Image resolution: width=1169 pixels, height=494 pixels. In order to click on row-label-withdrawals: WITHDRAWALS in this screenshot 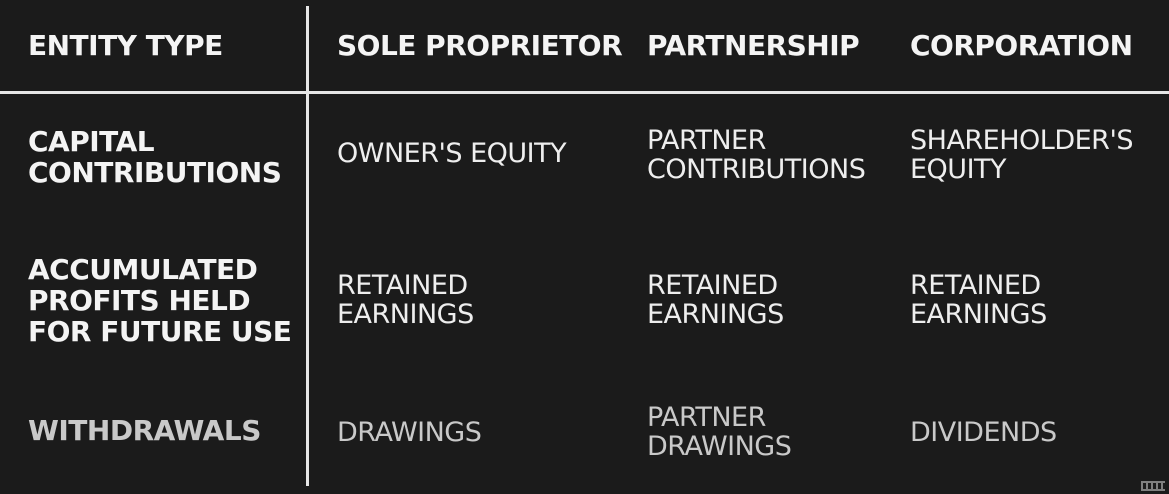, I will do `click(144, 430)`.